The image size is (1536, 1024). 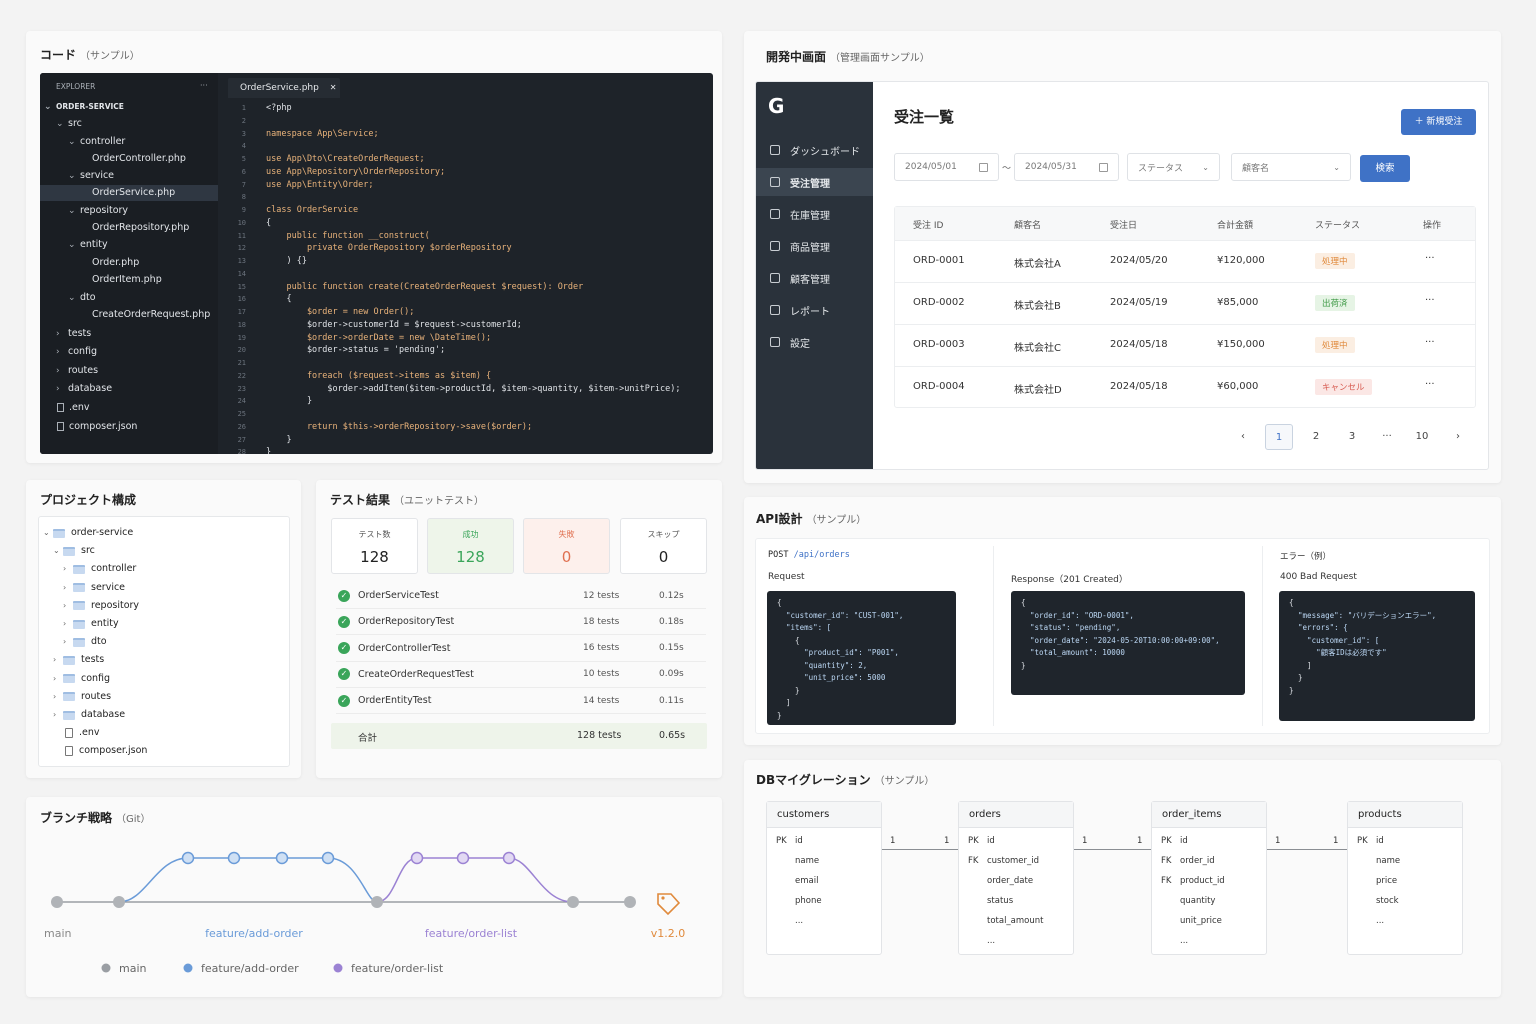 I want to click on tree-item: › service, so click(x=94, y=588).